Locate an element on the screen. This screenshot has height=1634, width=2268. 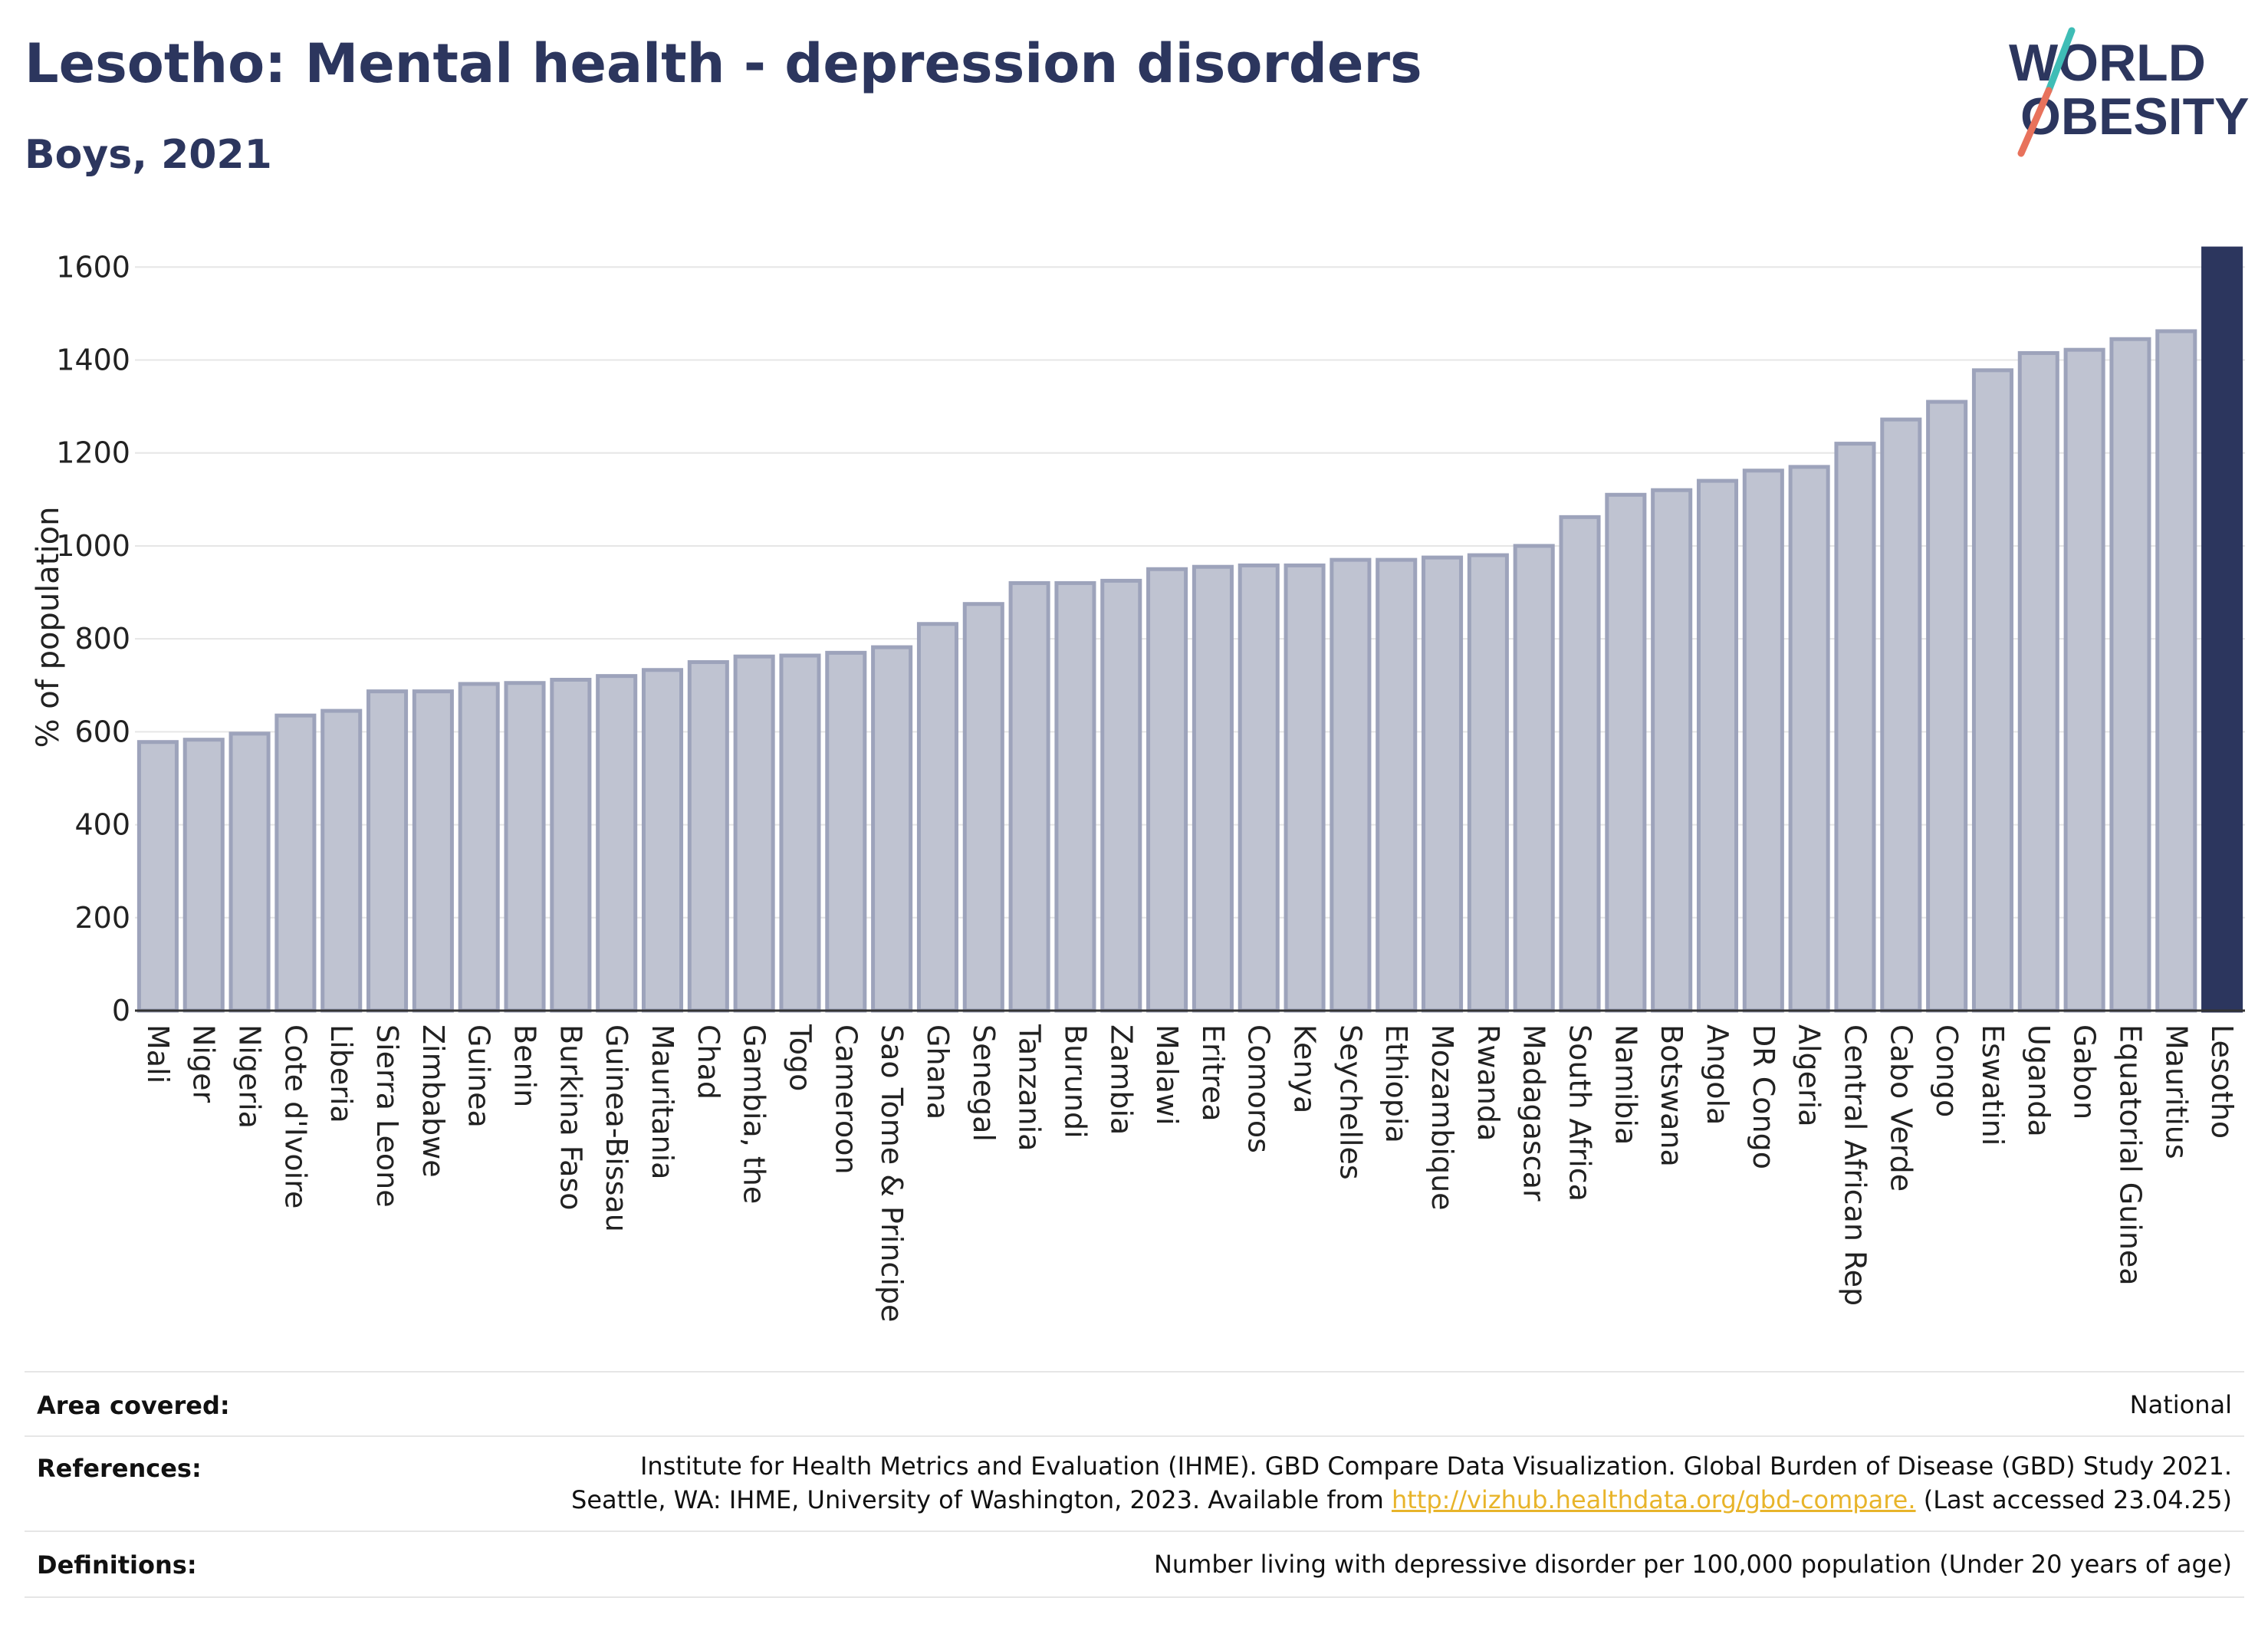
references-label: References: is located at coordinates (119, 1469).